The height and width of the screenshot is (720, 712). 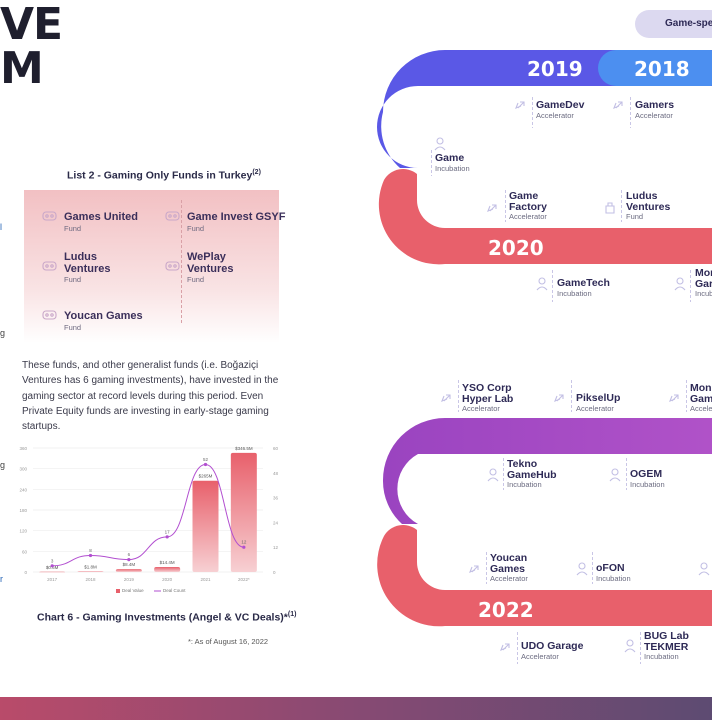 I want to click on legend-swatch, so click(x=118, y=591).